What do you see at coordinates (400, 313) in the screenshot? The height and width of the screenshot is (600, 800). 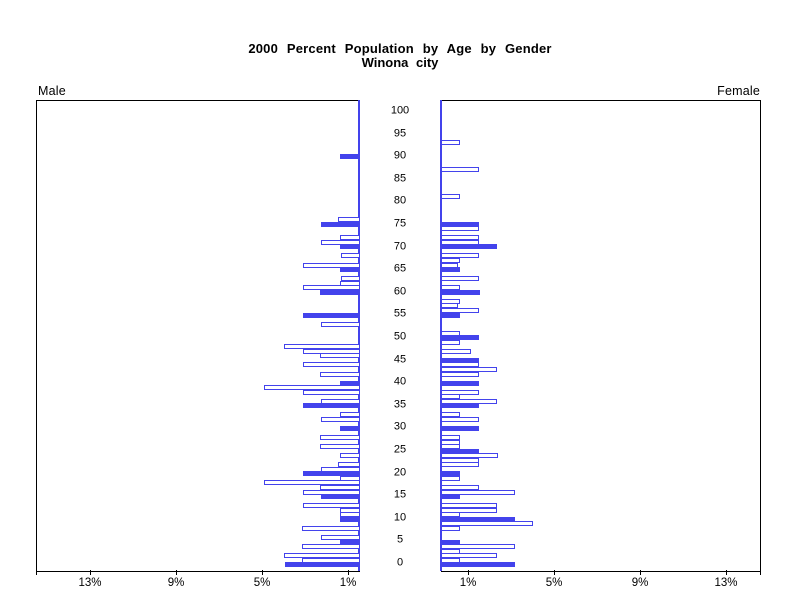 I see `age-tick-label-55: 55` at bounding box center [400, 313].